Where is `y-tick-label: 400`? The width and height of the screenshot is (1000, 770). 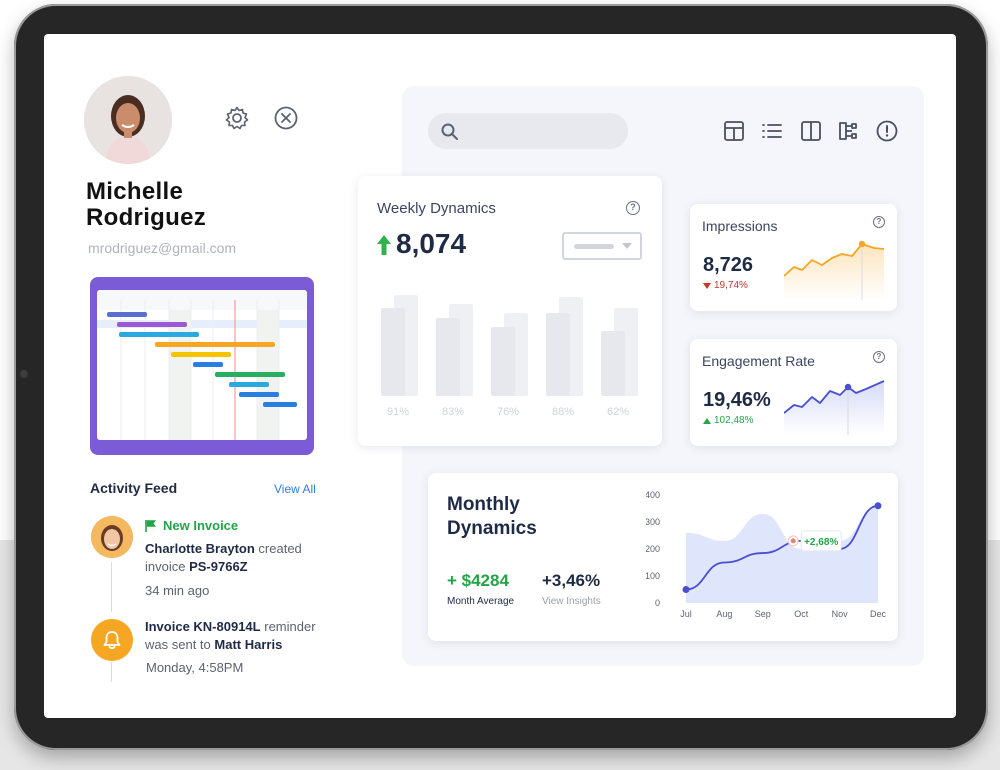 y-tick-label: 400 is located at coordinates (653, 495).